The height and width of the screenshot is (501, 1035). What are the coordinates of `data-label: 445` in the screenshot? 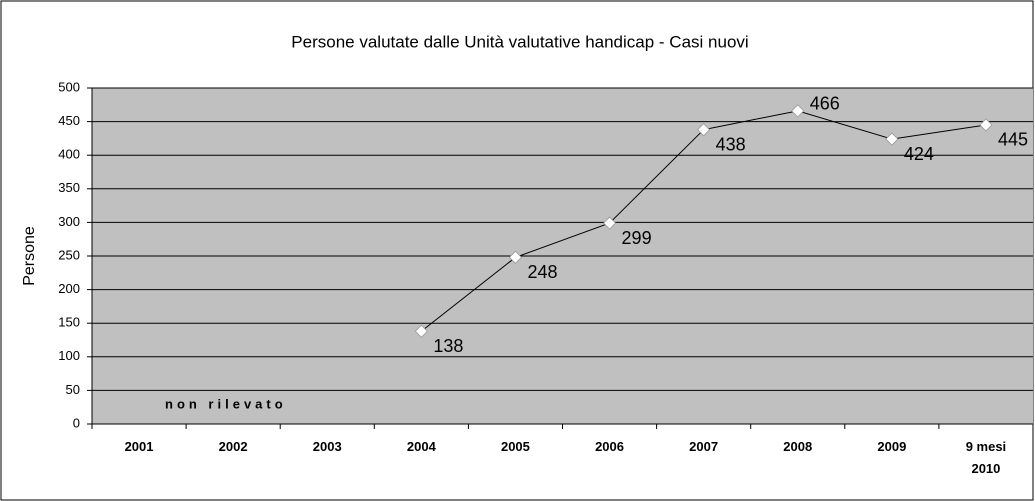 It's located at (1013, 140).